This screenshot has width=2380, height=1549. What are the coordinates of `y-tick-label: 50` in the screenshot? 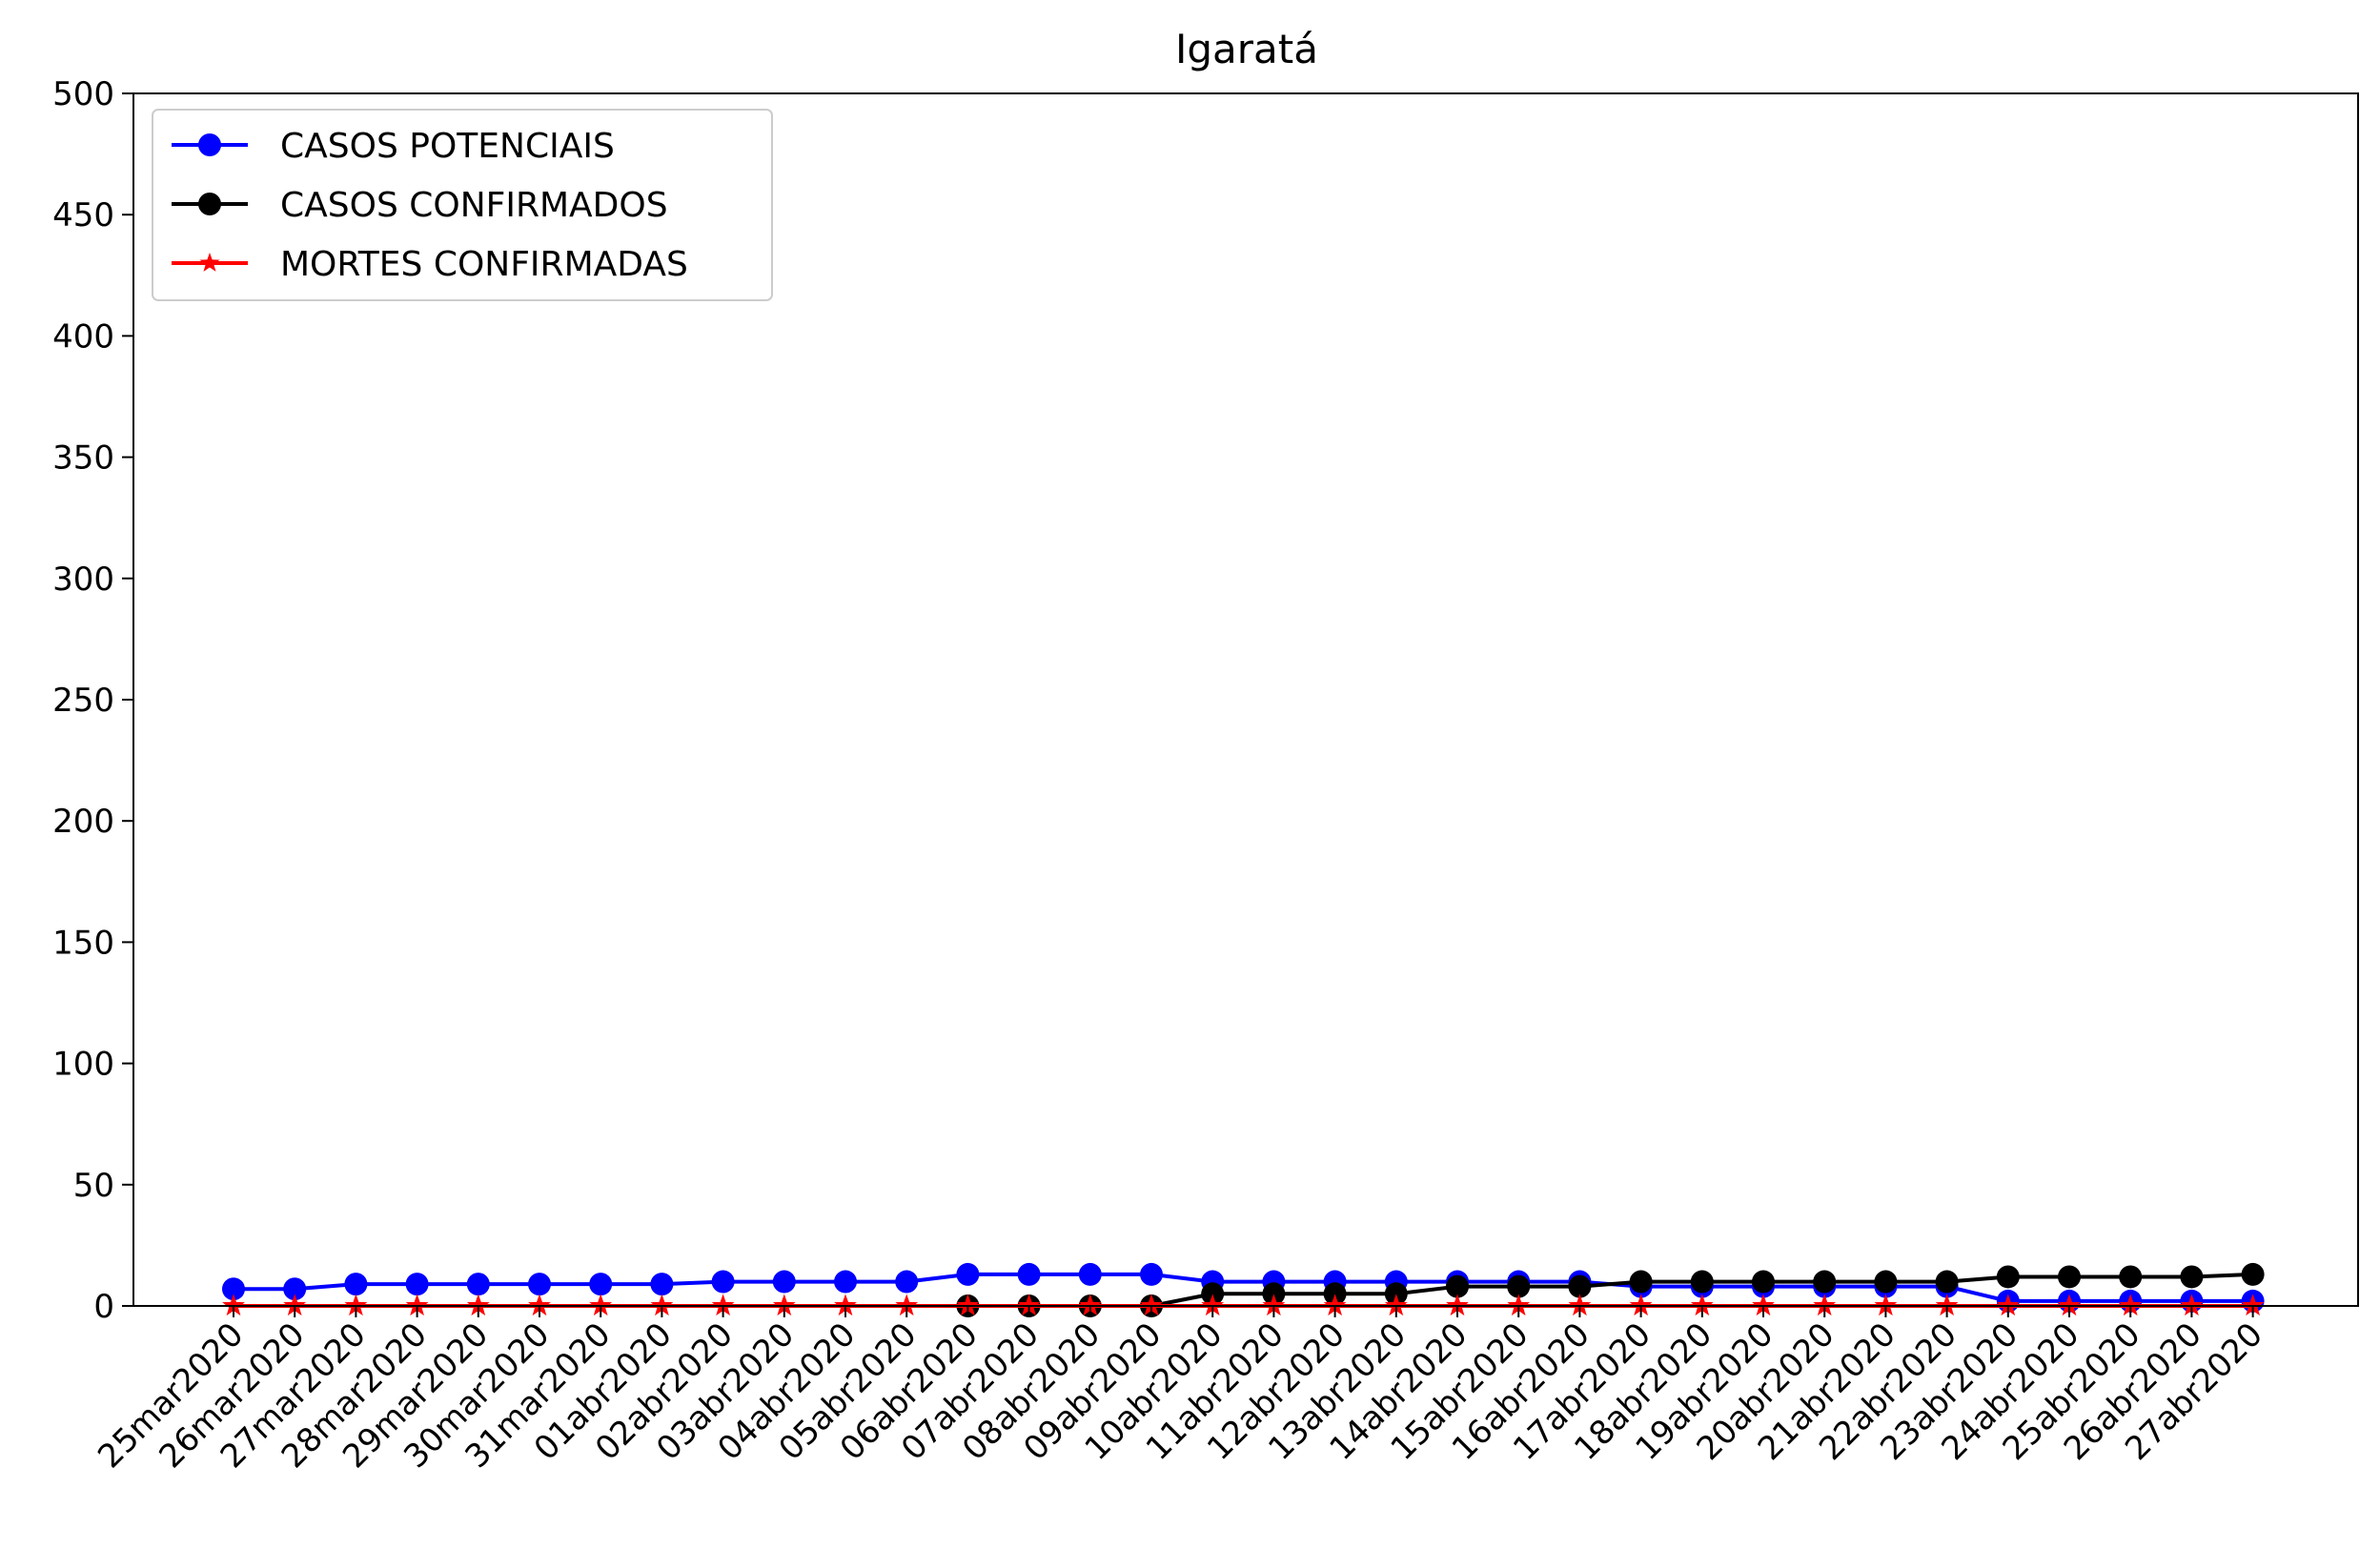 It's located at (93, 1186).